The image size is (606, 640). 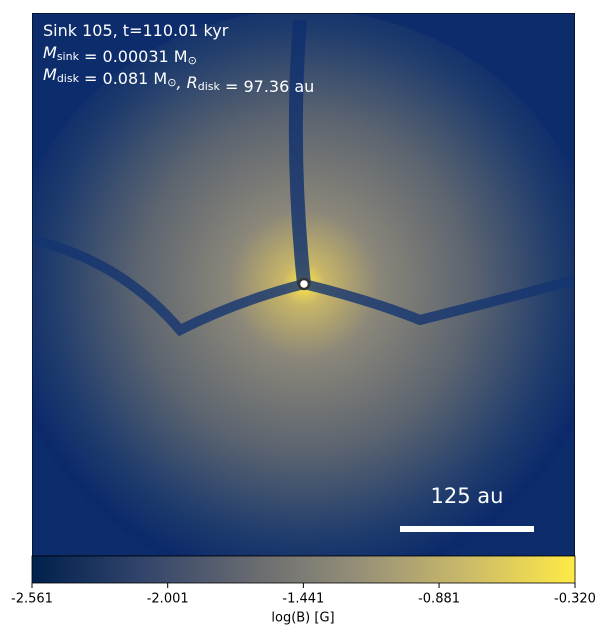 What do you see at coordinates (467, 496) in the screenshot?
I see `scale-bar-label: 125 au` at bounding box center [467, 496].